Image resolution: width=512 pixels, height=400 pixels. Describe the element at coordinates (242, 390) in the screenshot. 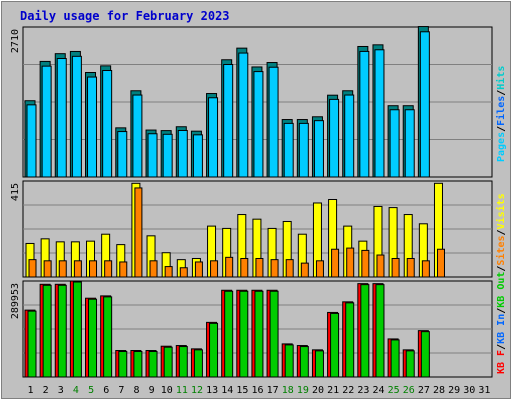

I see `x-tick-label: 15` at that location.